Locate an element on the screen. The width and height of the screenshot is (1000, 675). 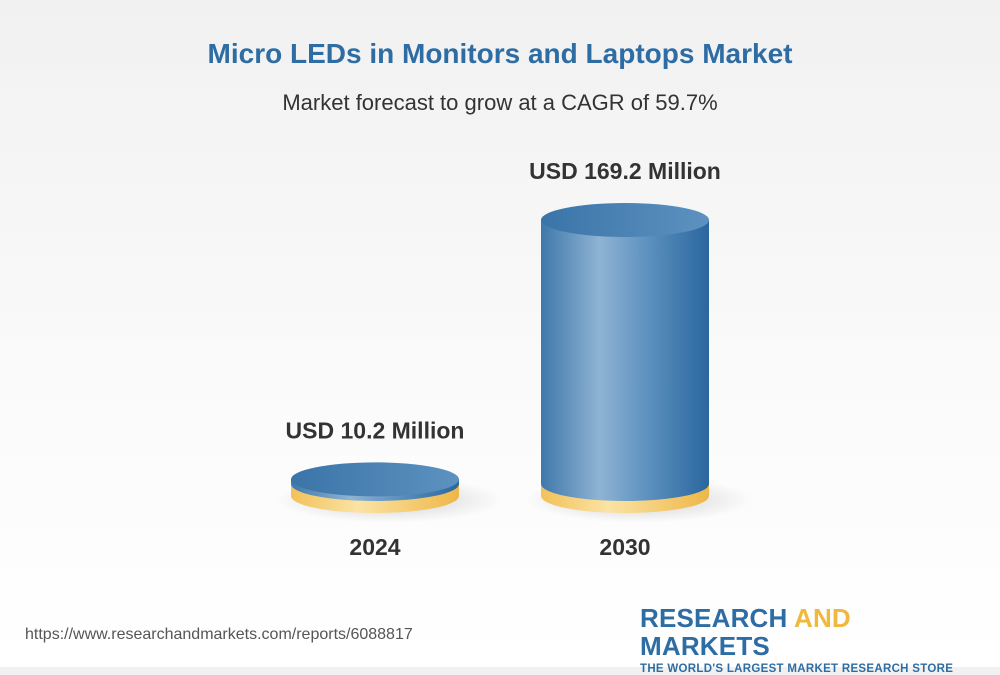
brand-wordmark: RESEARCH AND MARKETS is located at coordinates (745, 632).